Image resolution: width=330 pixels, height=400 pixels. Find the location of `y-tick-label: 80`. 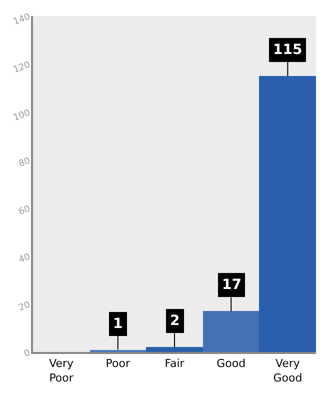

y-tick-label: 80 is located at coordinates (25, 163).